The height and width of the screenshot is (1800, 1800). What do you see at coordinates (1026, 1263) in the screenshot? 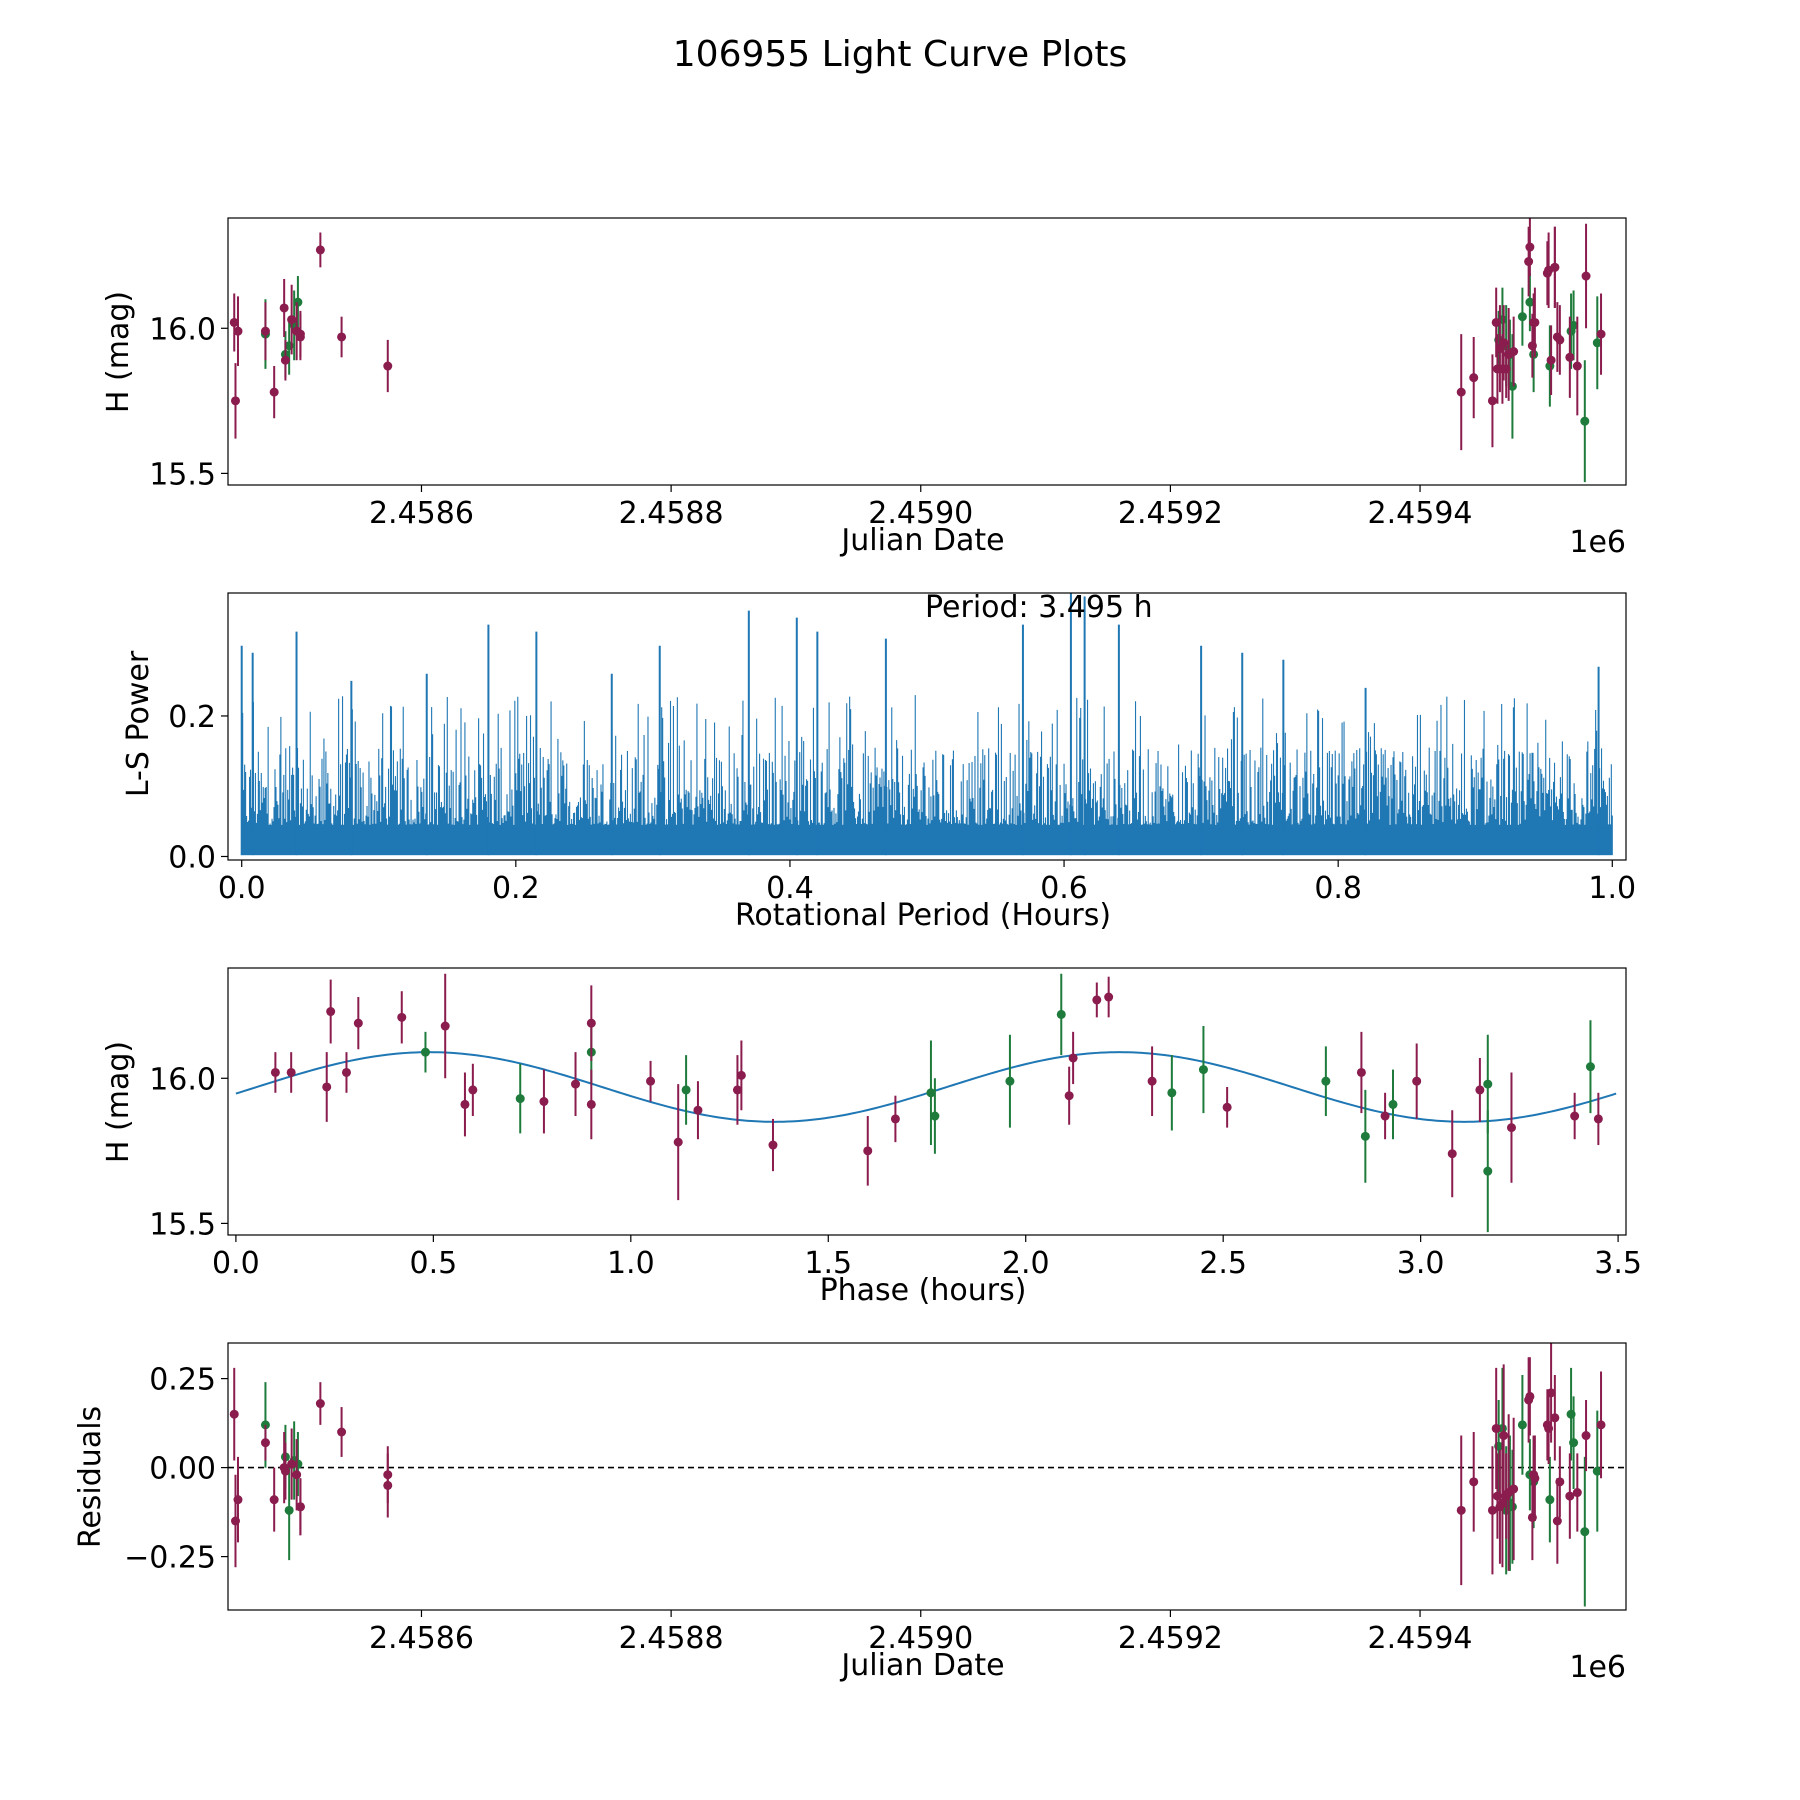
I see `phase-fold-xtick-label: 2.0` at bounding box center [1026, 1263].